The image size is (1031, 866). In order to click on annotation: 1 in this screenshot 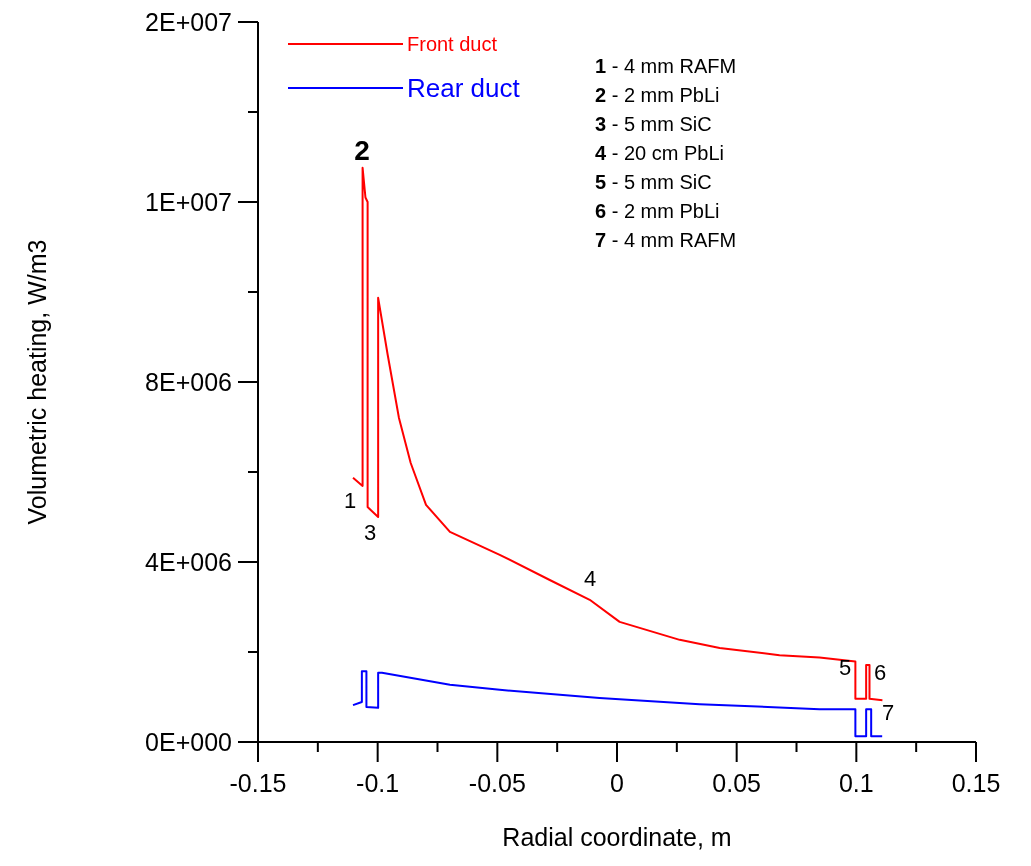, I will do `click(350, 500)`.